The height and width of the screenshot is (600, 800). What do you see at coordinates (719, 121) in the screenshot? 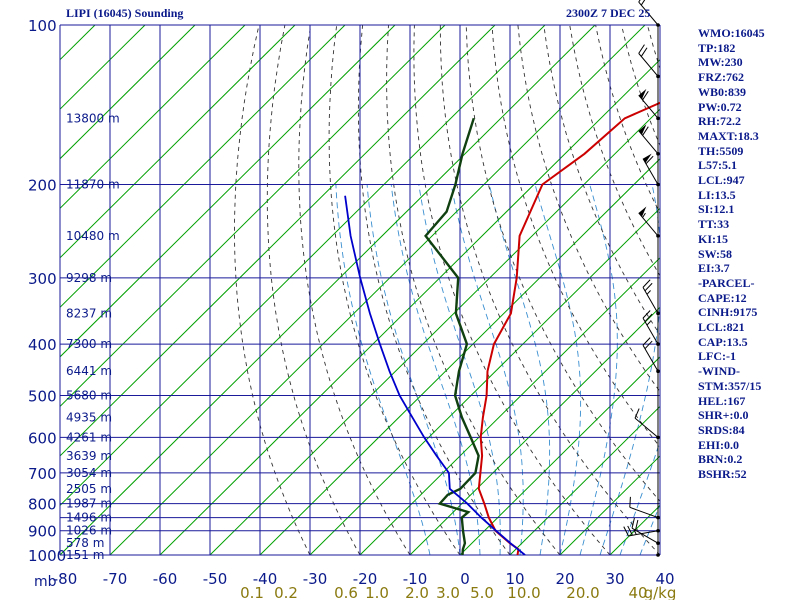
I see `index-line: RH:72.2` at bounding box center [719, 121].